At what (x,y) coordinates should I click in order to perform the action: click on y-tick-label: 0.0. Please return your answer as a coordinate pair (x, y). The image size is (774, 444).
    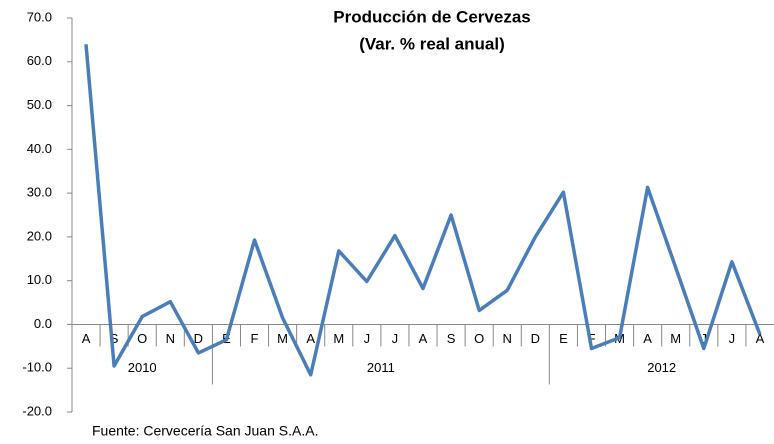
    Looking at the image, I should click on (43, 323).